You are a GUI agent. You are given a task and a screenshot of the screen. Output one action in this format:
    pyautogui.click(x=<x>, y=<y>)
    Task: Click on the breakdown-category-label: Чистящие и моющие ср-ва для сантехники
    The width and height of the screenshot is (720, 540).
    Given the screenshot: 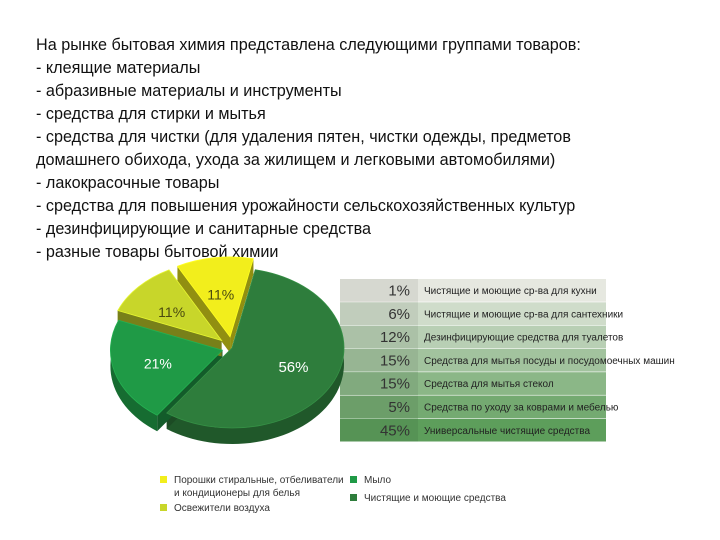 What is the action you would take?
    pyautogui.click(x=523, y=314)
    